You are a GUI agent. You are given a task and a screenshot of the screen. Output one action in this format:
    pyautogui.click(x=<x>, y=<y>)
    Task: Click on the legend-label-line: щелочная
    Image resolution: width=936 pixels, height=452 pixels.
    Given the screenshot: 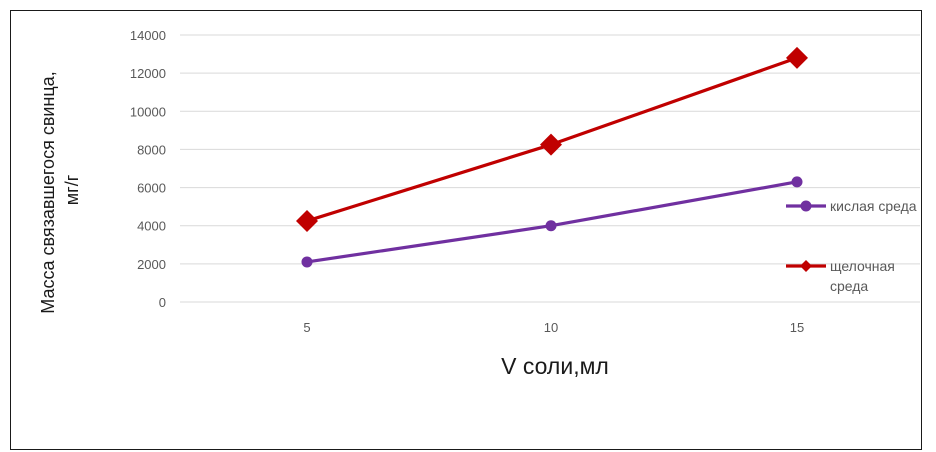 What is the action you would take?
    pyautogui.click(x=862, y=266)
    